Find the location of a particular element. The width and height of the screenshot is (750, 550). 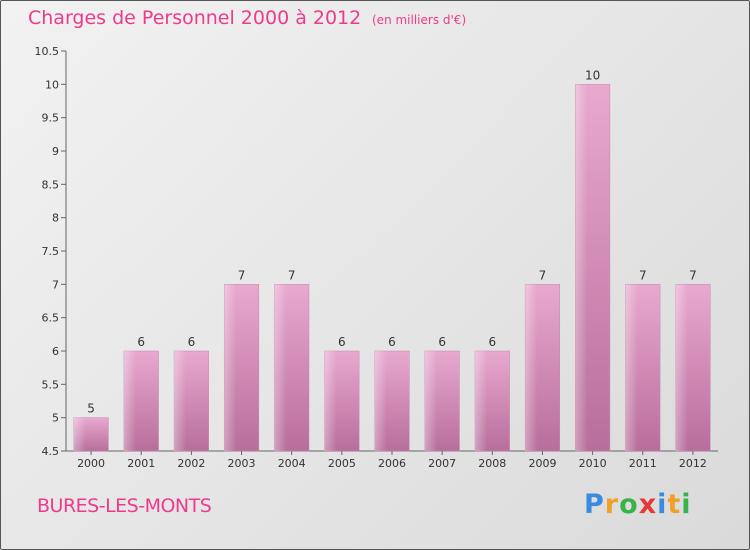

y-tick-label: 5.5 is located at coordinates (51, 384).